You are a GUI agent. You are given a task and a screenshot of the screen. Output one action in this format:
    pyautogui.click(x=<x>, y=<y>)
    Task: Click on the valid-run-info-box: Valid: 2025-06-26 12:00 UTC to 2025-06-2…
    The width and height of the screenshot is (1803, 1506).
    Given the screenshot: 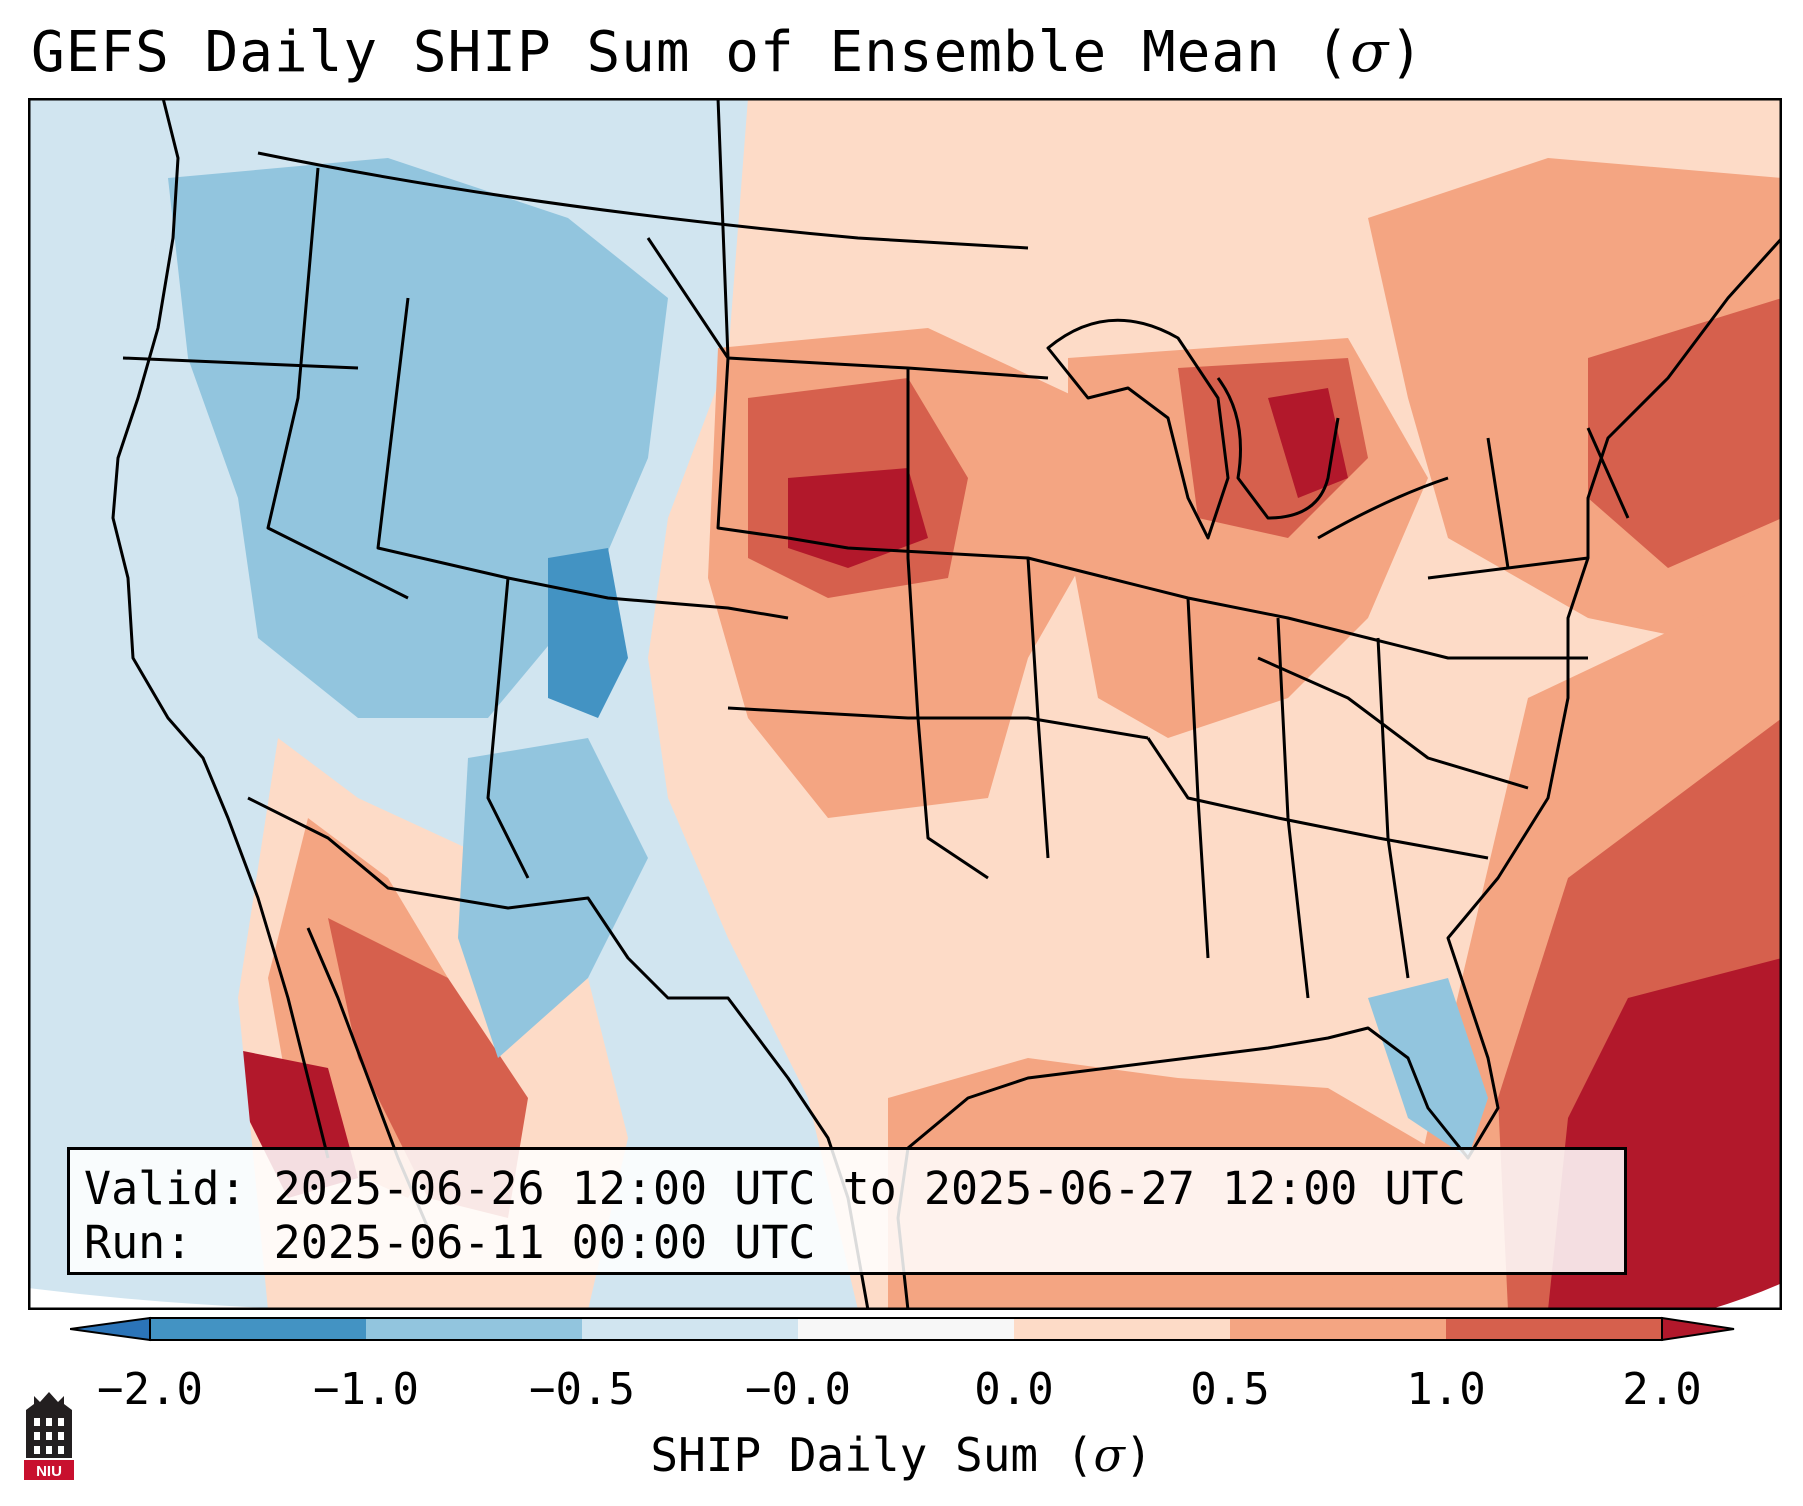 What is the action you would take?
    pyautogui.click(x=847, y=1211)
    